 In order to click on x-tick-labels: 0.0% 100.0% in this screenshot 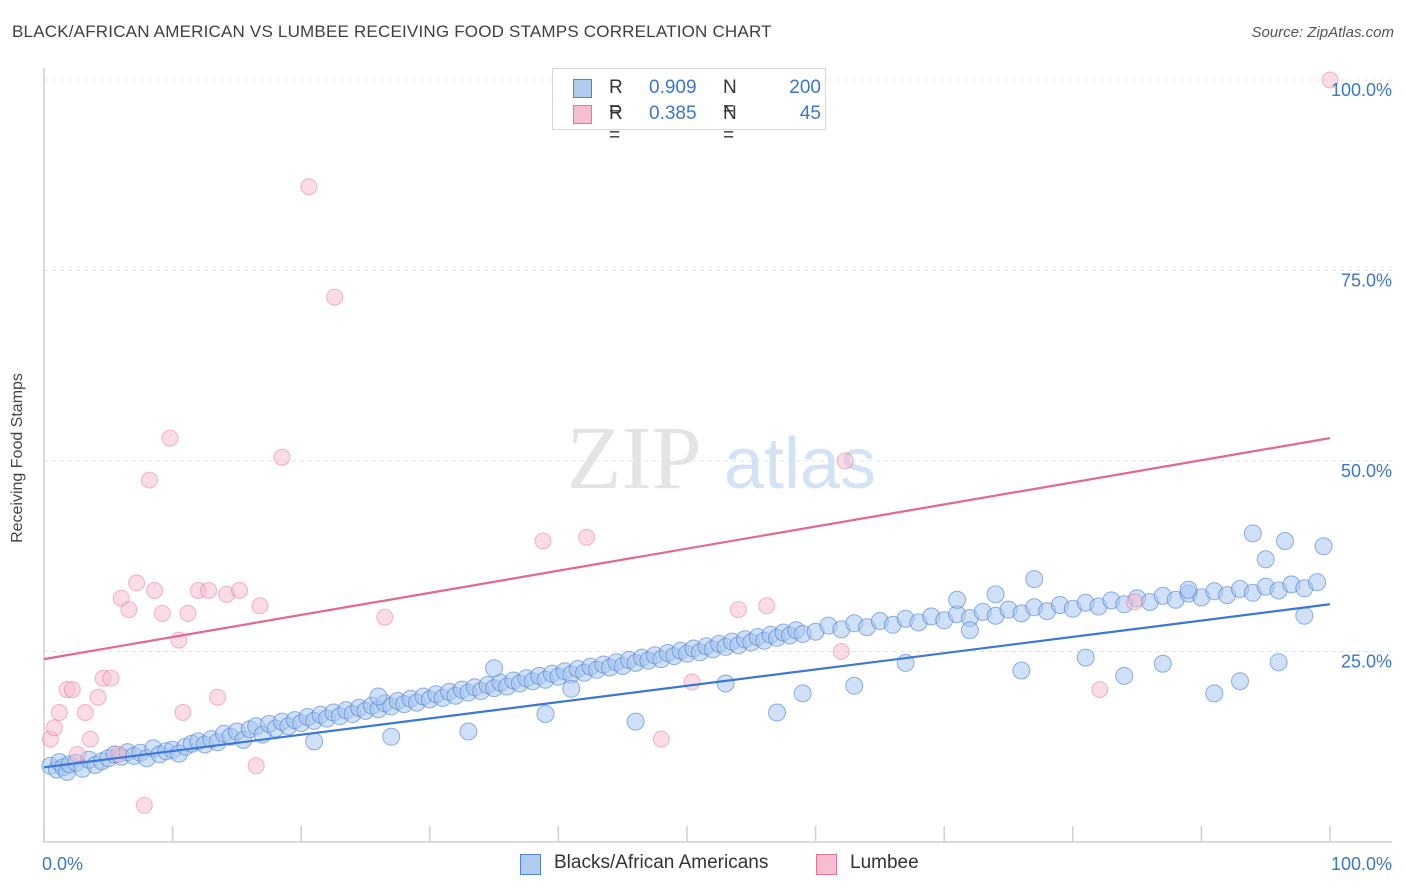, I will do `click(717, 864)`.